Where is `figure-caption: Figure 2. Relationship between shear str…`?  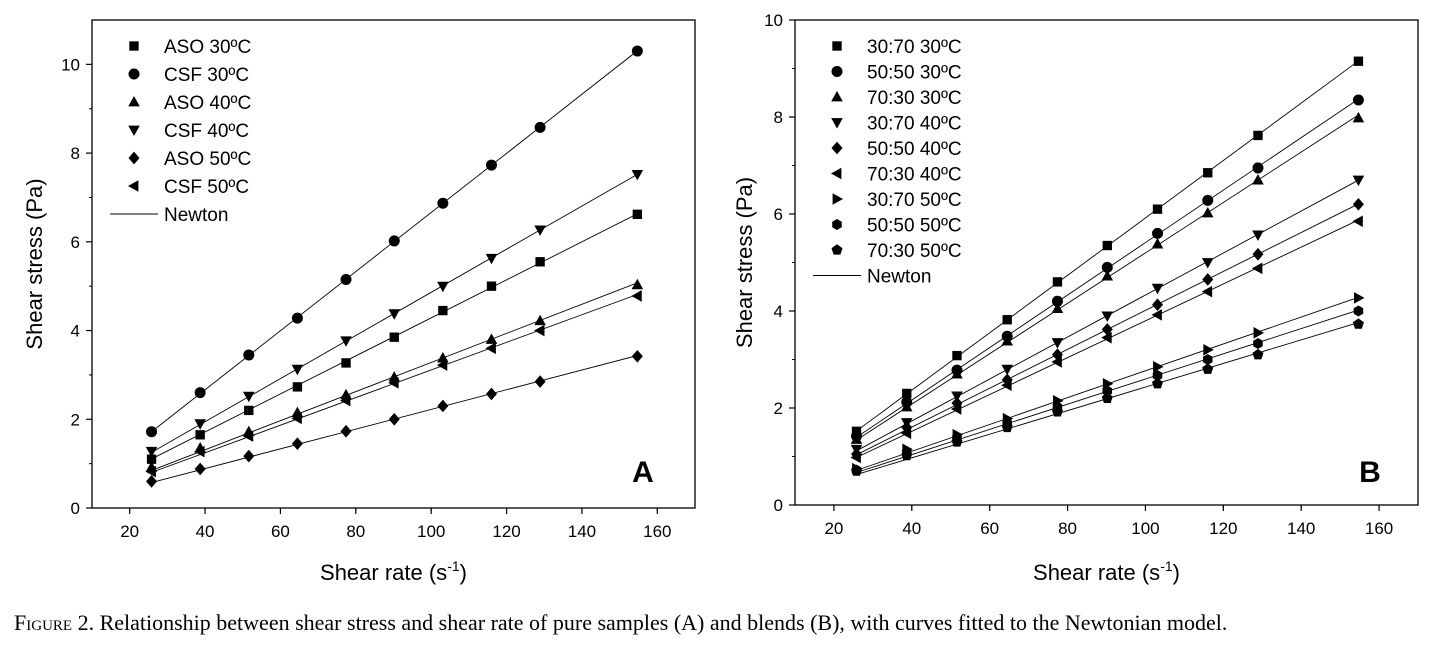
figure-caption: Figure 2. Relationship between shear str… is located at coordinates (719, 623).